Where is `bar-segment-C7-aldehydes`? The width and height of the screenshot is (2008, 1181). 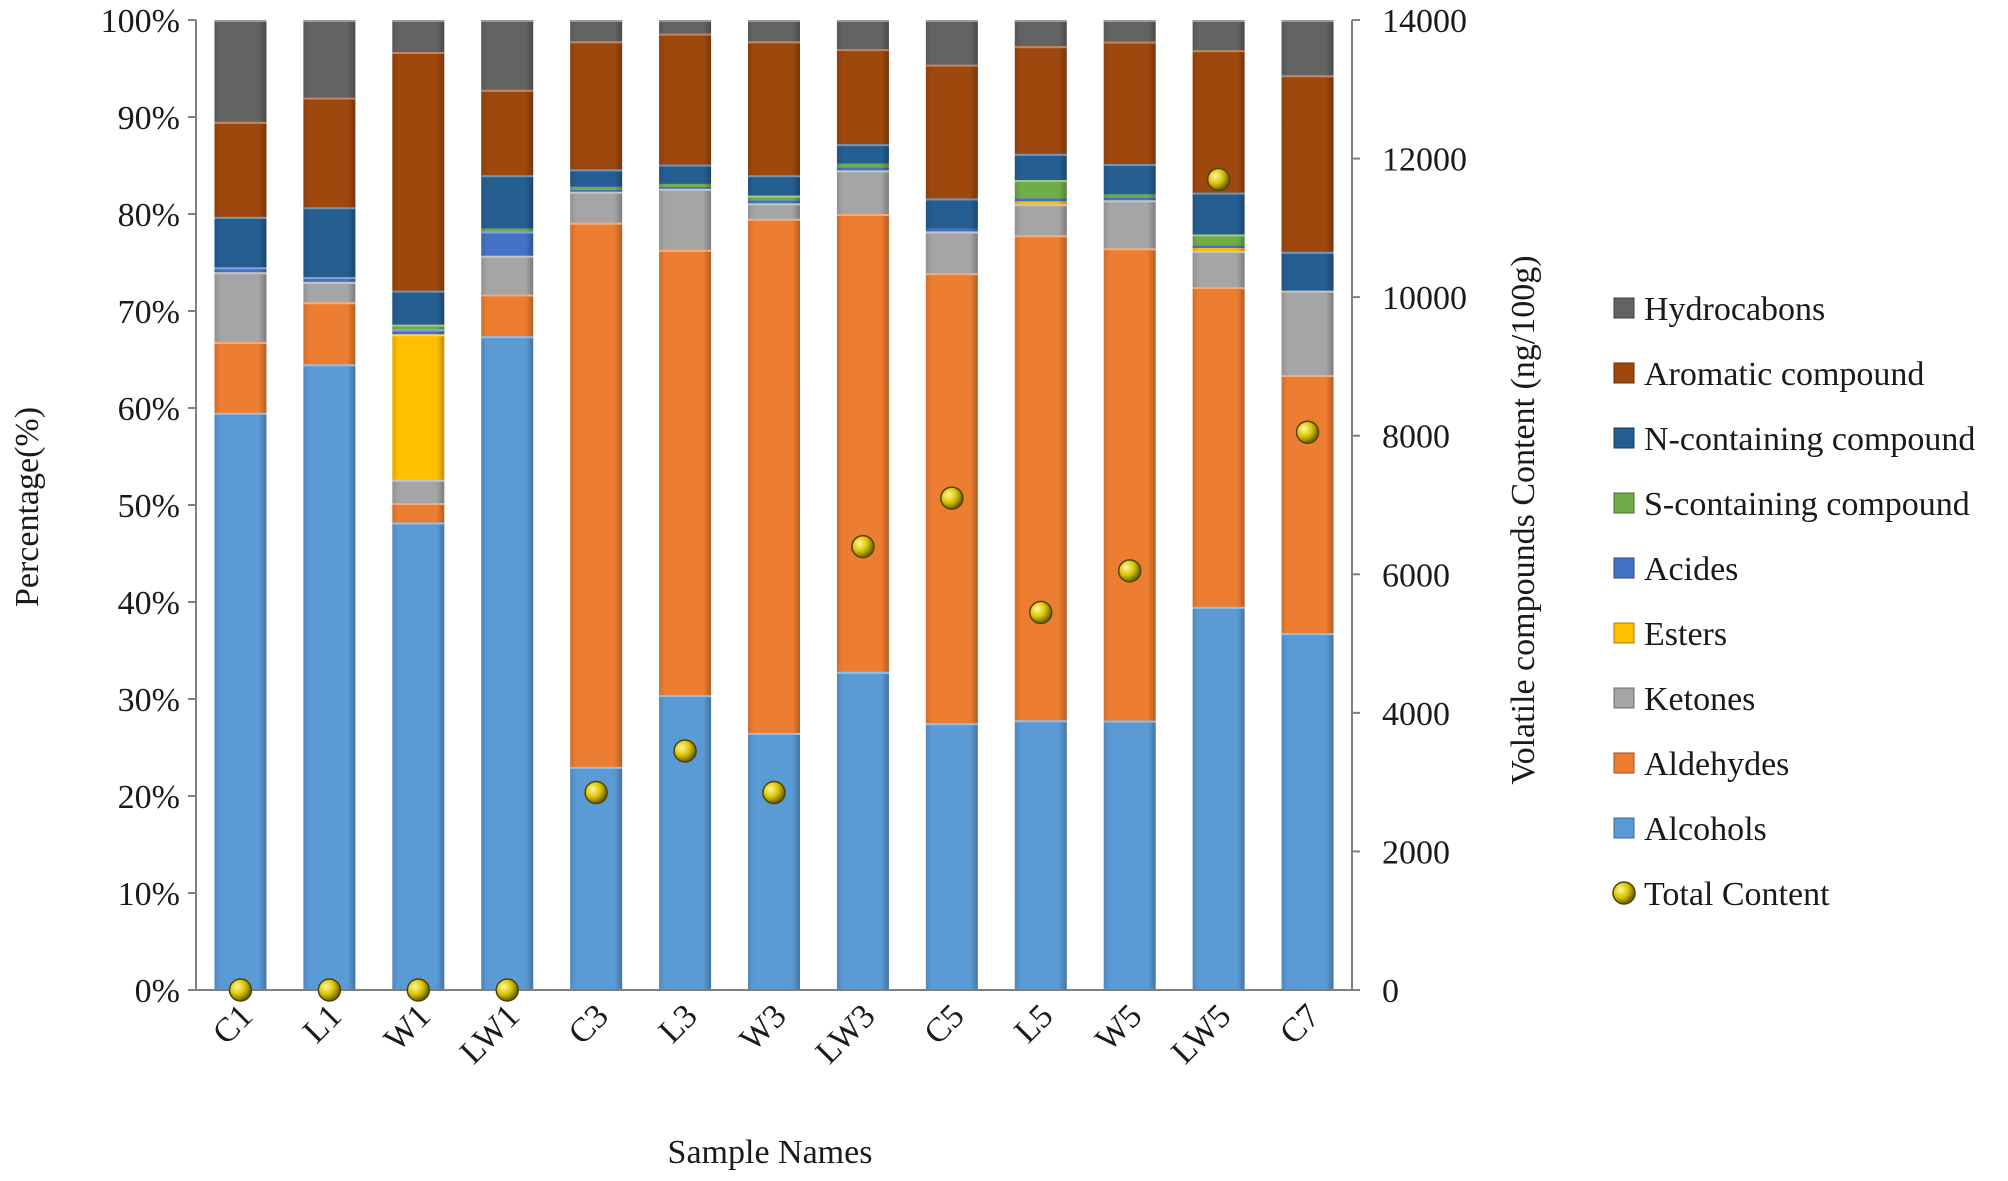
bar-segment-C7-aldehydes is located at coordinates (1307, 504).